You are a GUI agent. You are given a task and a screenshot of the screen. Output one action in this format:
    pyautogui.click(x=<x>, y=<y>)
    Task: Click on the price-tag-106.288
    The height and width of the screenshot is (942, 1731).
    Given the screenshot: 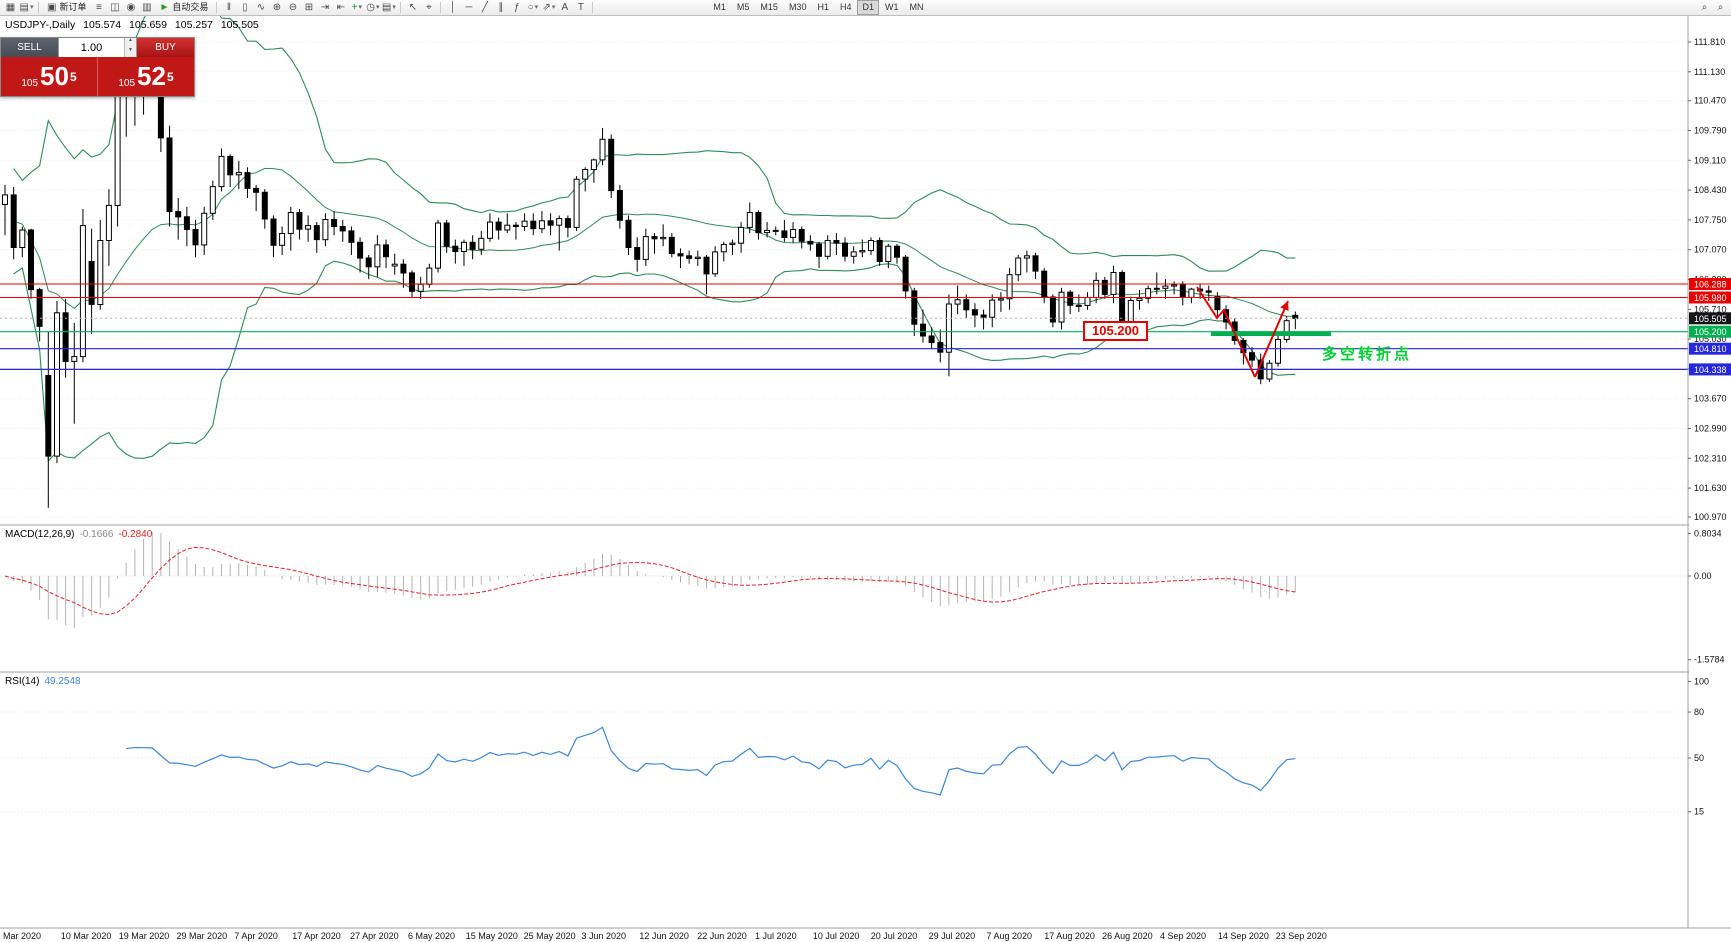 What is the action you would take?
    pyautogui.click(x=1710, y=284)
    